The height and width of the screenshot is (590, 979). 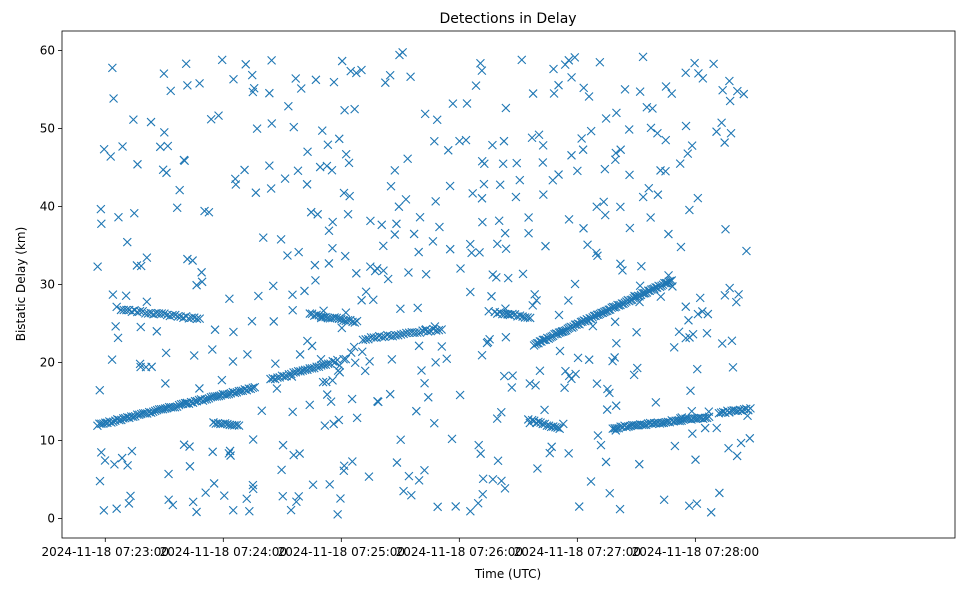 I want to click on y-tick-label: 0, so click(x=51, y=519).